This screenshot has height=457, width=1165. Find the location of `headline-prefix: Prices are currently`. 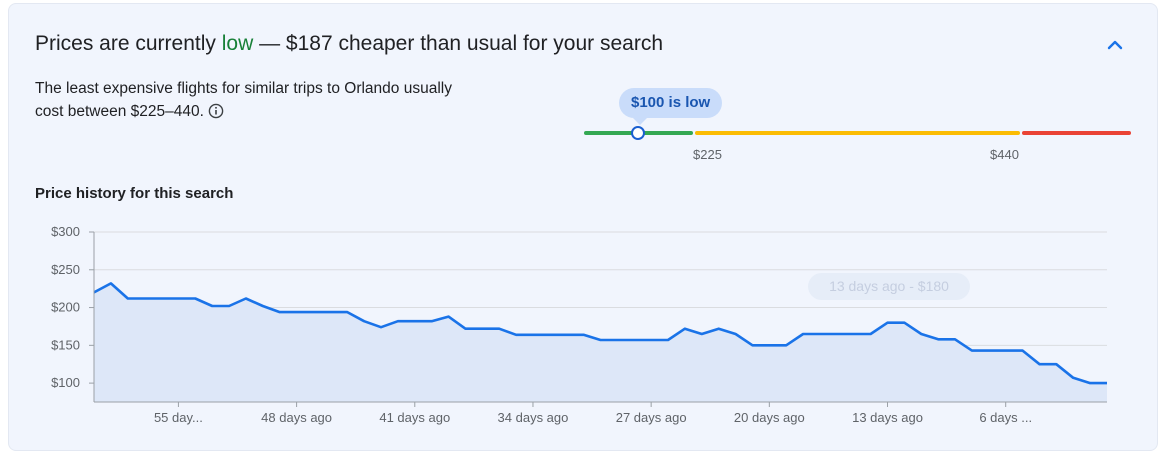

headline-prefix: Prices are currently is located at coordinates (128, 43).